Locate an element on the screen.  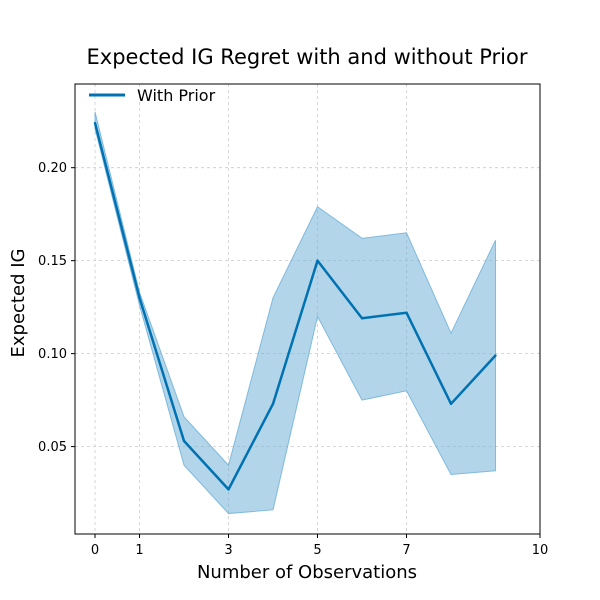
legend: With Prior is located at coordinates (152, 95).